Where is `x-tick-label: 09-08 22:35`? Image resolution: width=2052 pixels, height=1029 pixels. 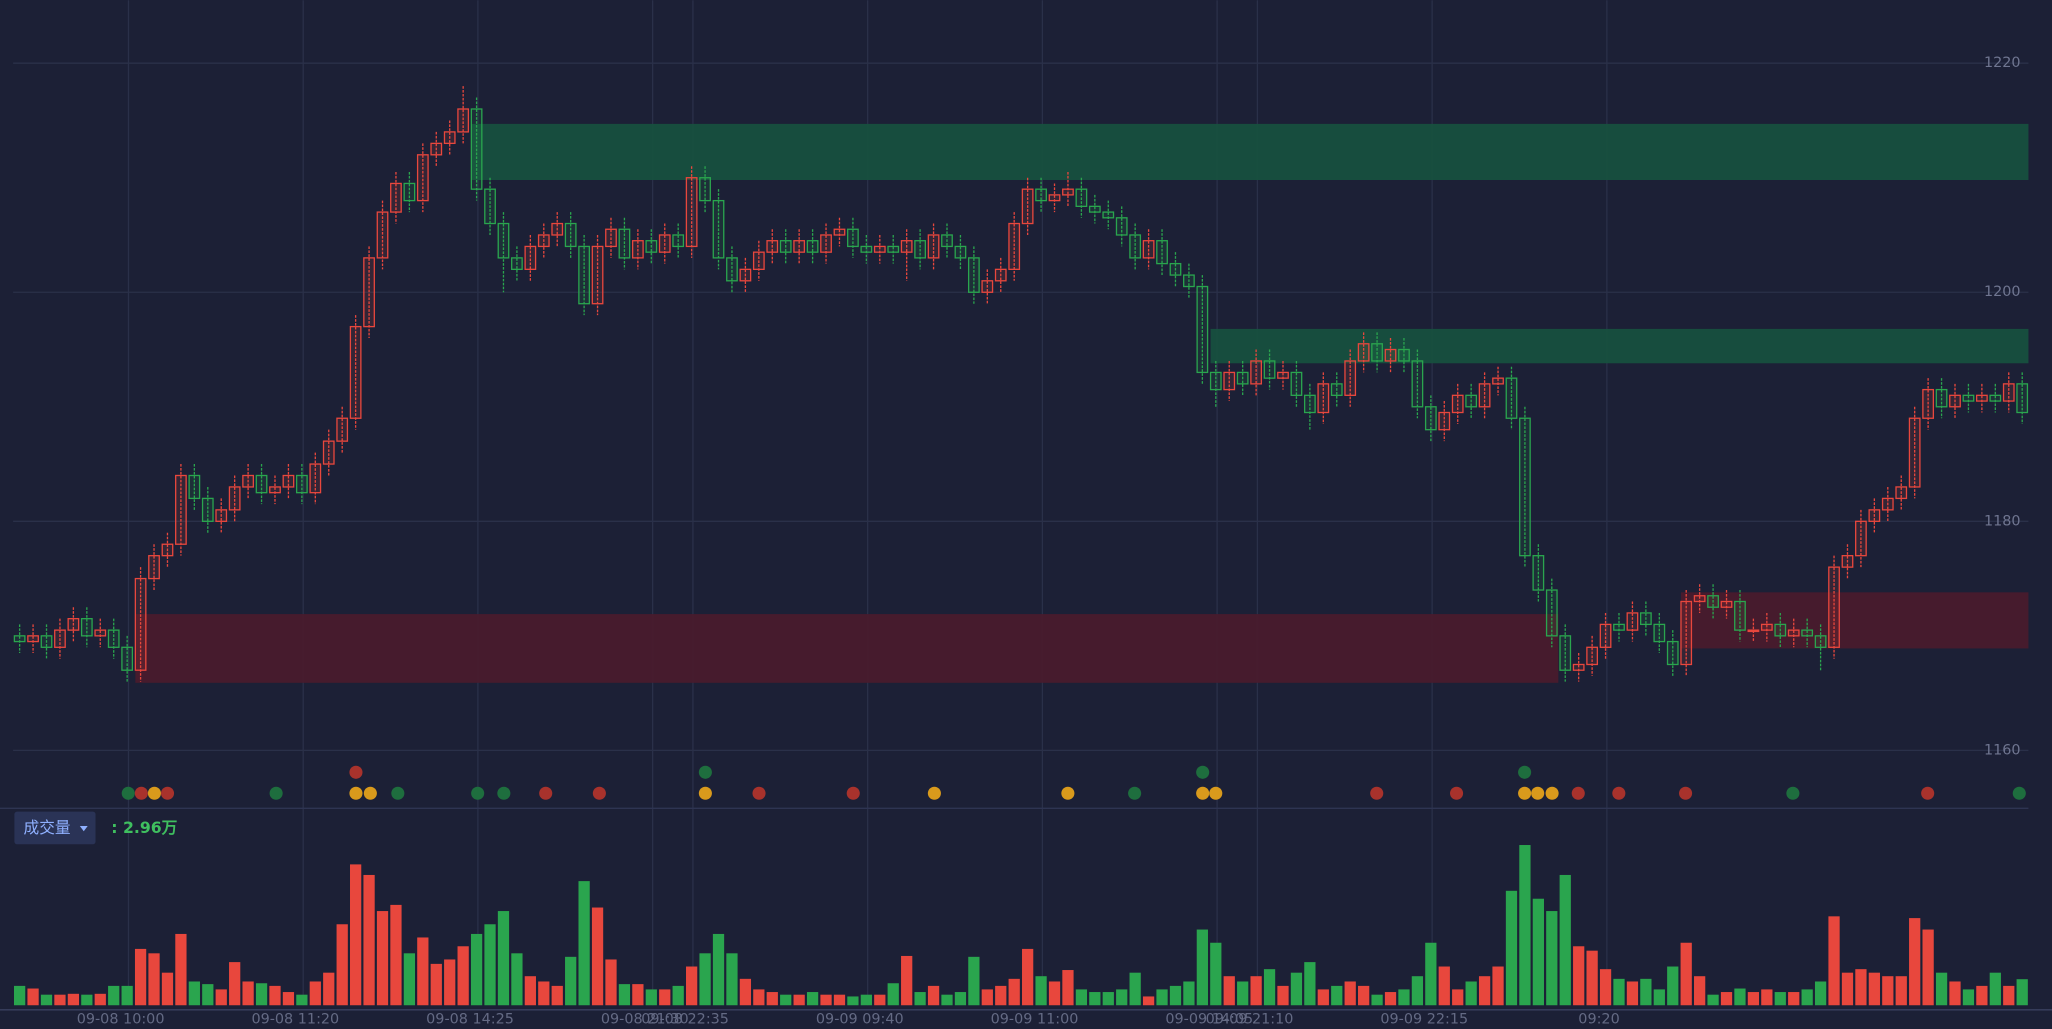 x-tick-label: 09-08 22:35 is located at coordinates (685, 1020).